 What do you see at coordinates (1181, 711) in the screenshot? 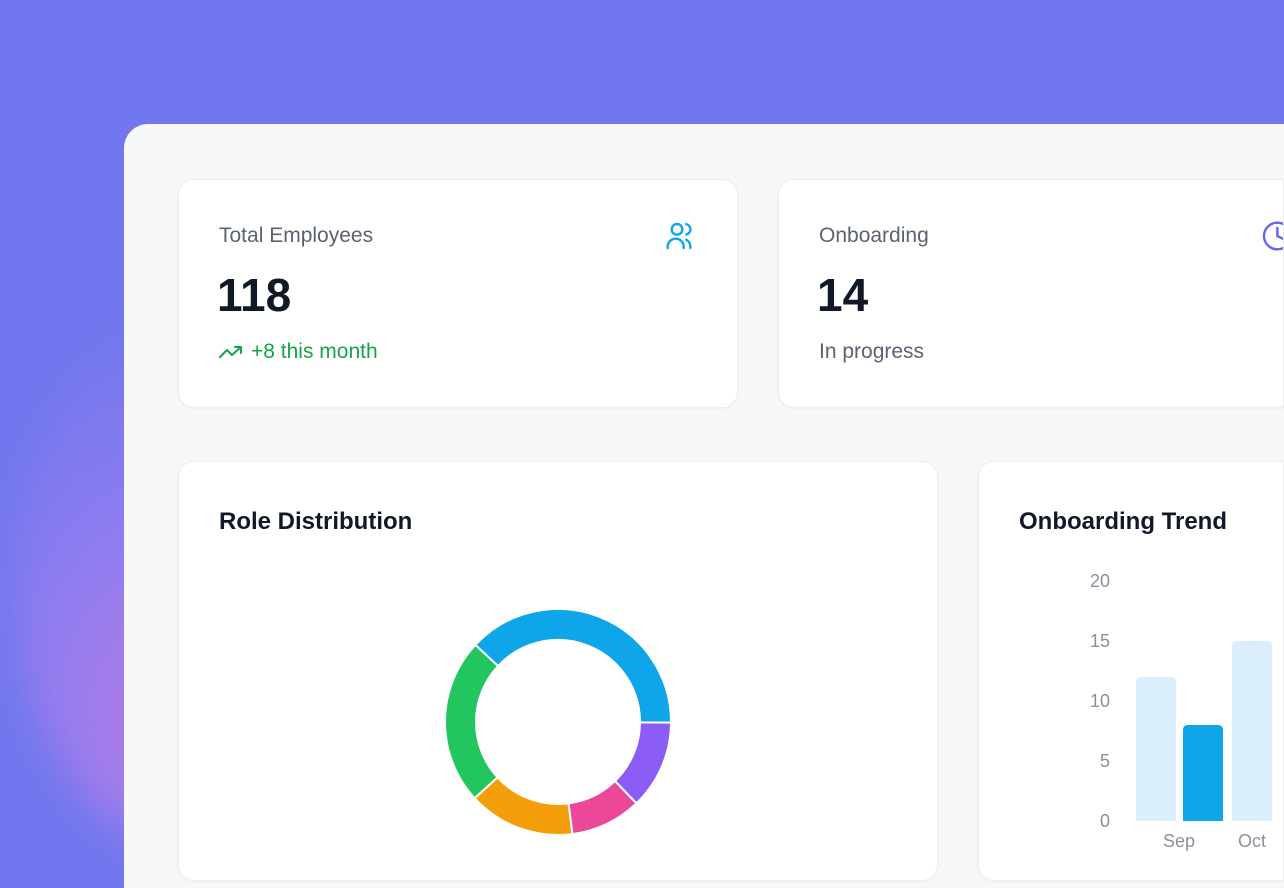
I see `onboarding-bar-chart: 0 5 10 15 20 Sep Oct` at bounding box center [1181, 711].